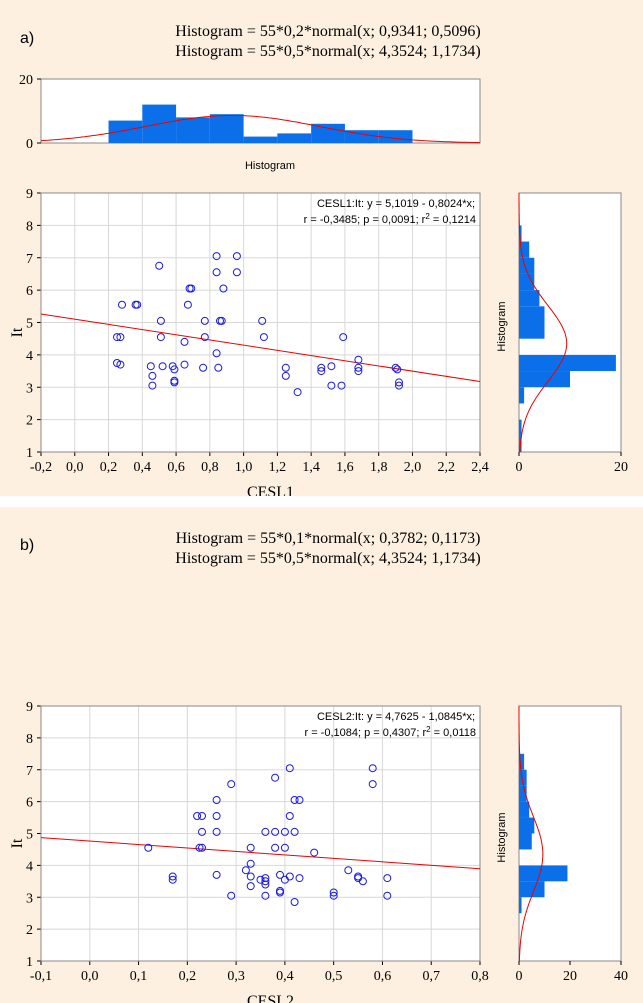 The image size is (643, 1003). What do you see at coordinates (621, 467) in the screenshot?
I see `charta-side-hist-xtick-label: 20` at bounding box center [621, 467].